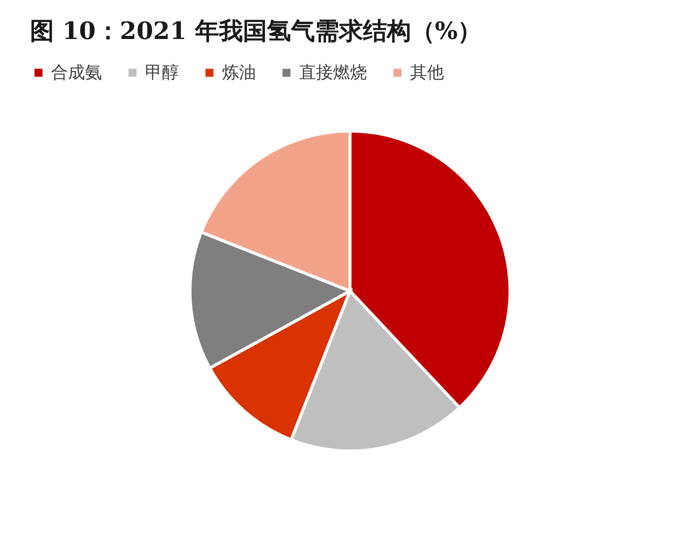 The width and height of the screenshot is (700, 555). What do you see at coordinates (427, 72) in the screenshot?
I see `legend-label: 其他` at bounding box center [427, 72].